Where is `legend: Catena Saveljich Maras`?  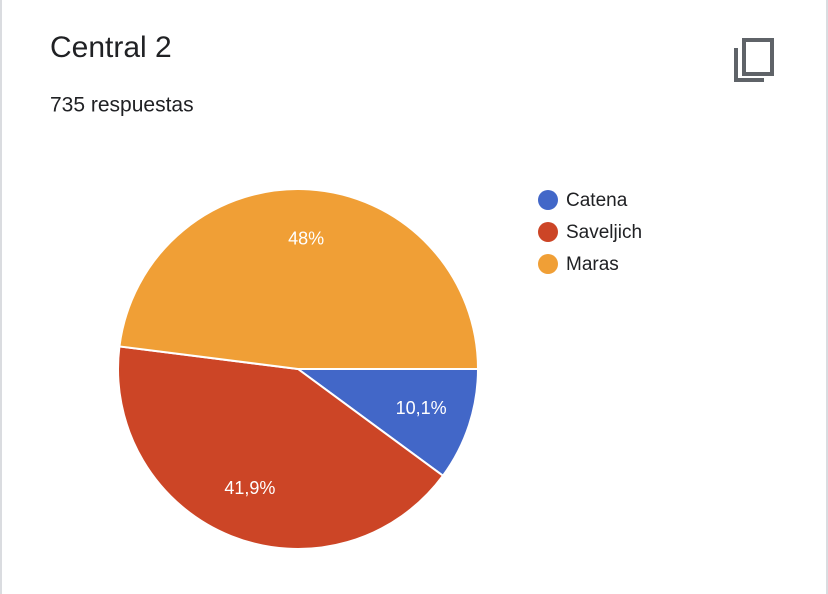 legend: Catena Saveljich Maras is located at coordinates (590, 232).